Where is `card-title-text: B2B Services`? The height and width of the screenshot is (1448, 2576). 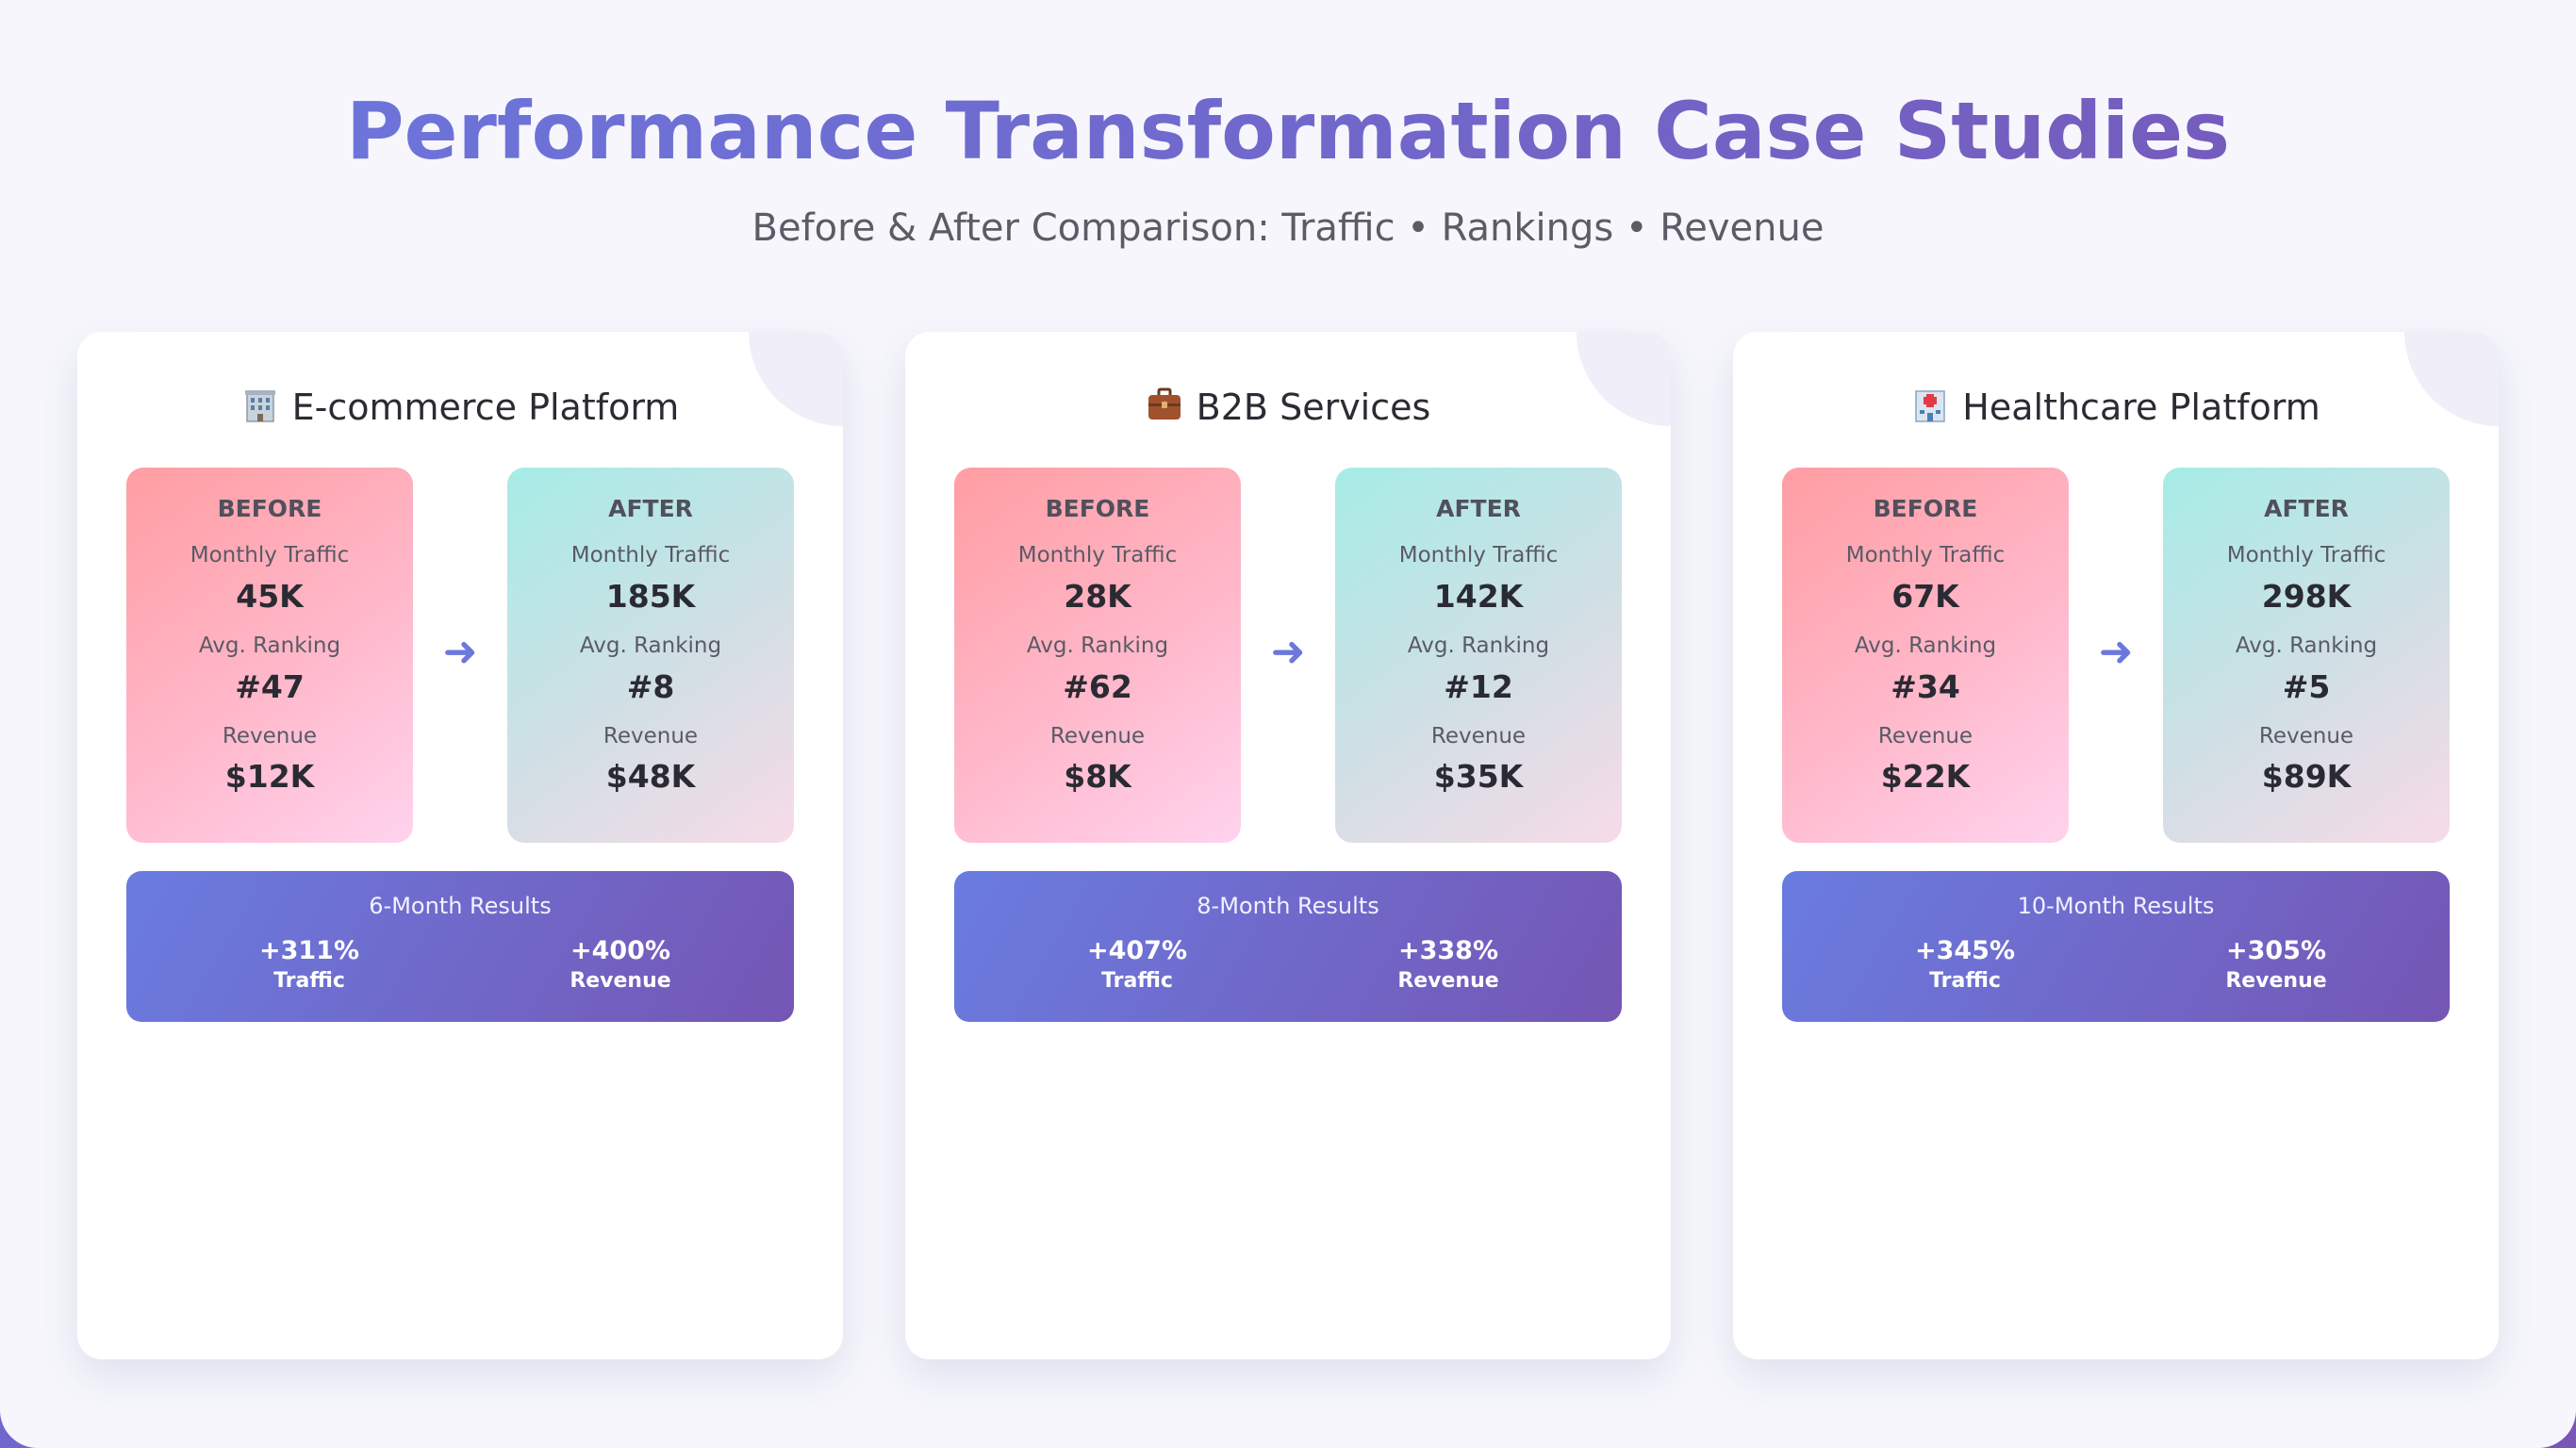 card-title-text: B2B Services is located at coordinates (1313, 407).